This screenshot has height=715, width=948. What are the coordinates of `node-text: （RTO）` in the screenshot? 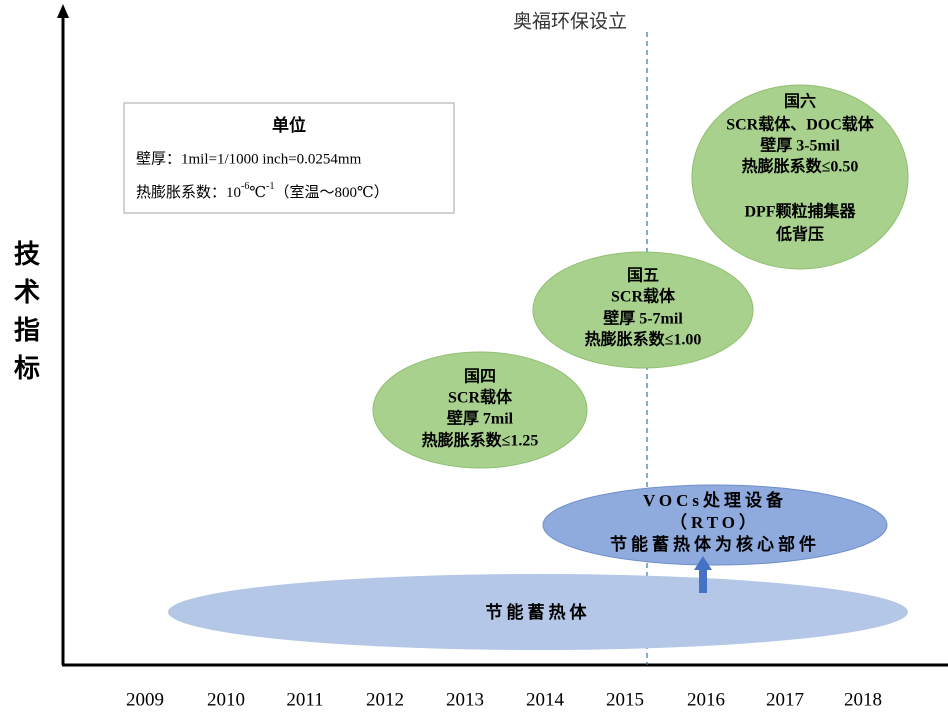 It's located at (715, 522).